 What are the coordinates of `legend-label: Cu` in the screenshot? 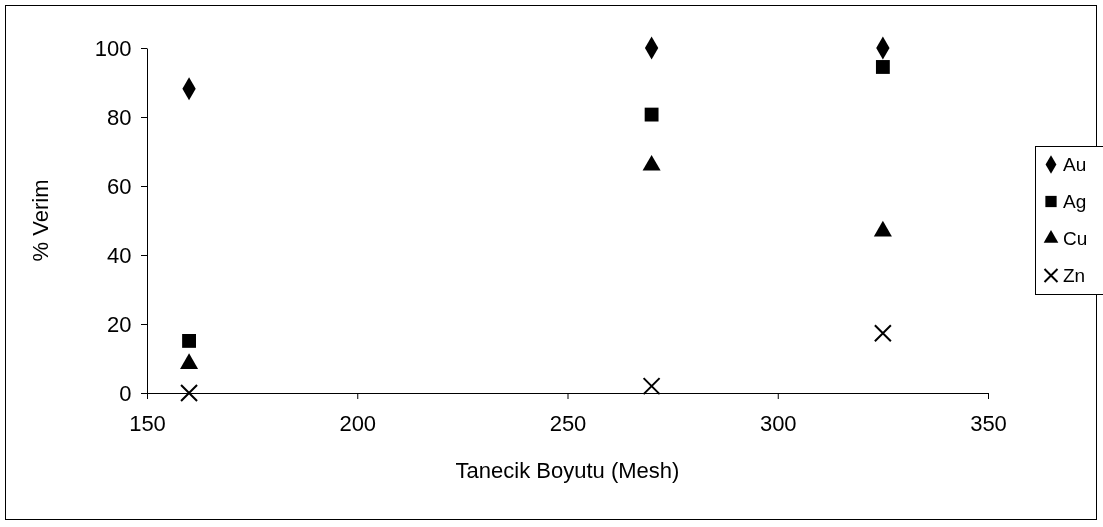 It's located at (1075, 239).